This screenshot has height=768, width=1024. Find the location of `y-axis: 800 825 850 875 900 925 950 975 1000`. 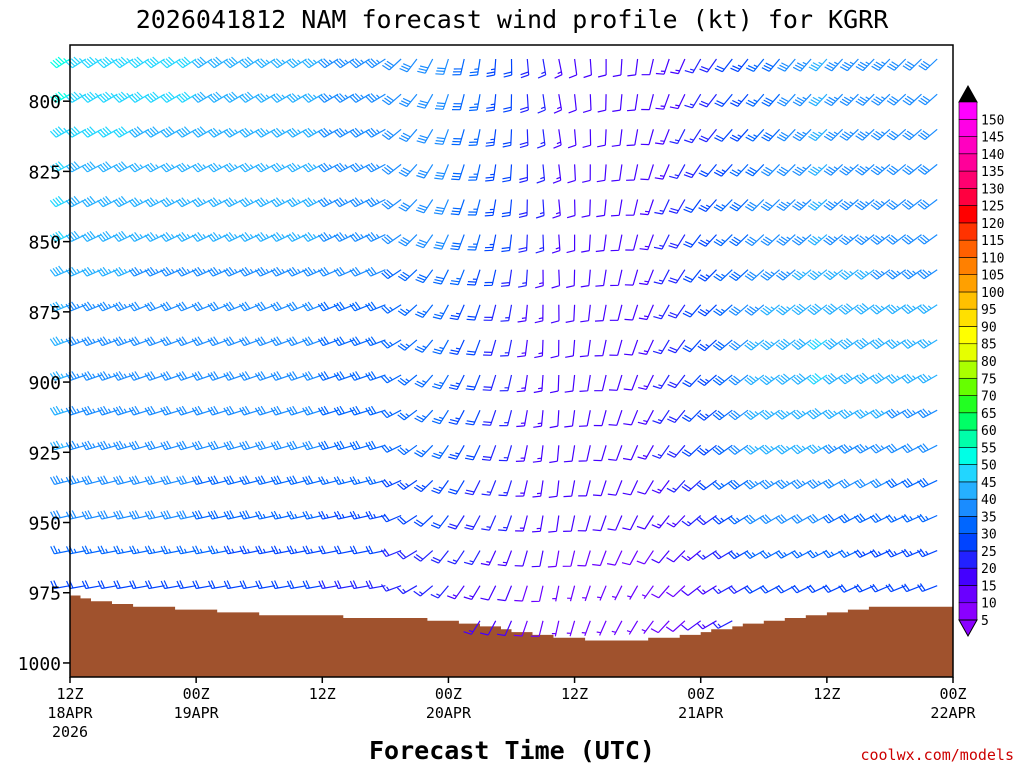

y-axis: 800 825 850 875 900 925 950 975 1000 is located at coordinates (44, 383).